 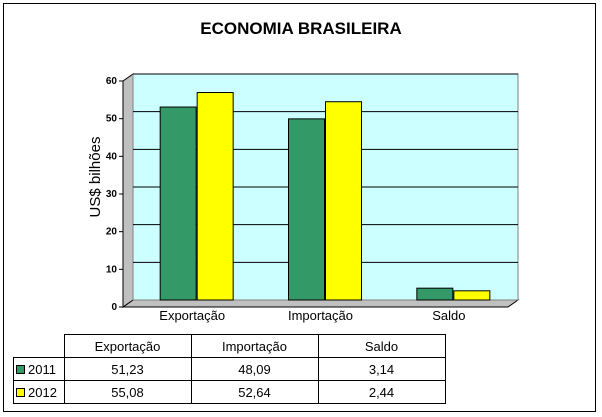 What do you see at coordinates (112, 232) in the screenshot?
I see `y-tick-label: 20` at bounding box center [112, 232].